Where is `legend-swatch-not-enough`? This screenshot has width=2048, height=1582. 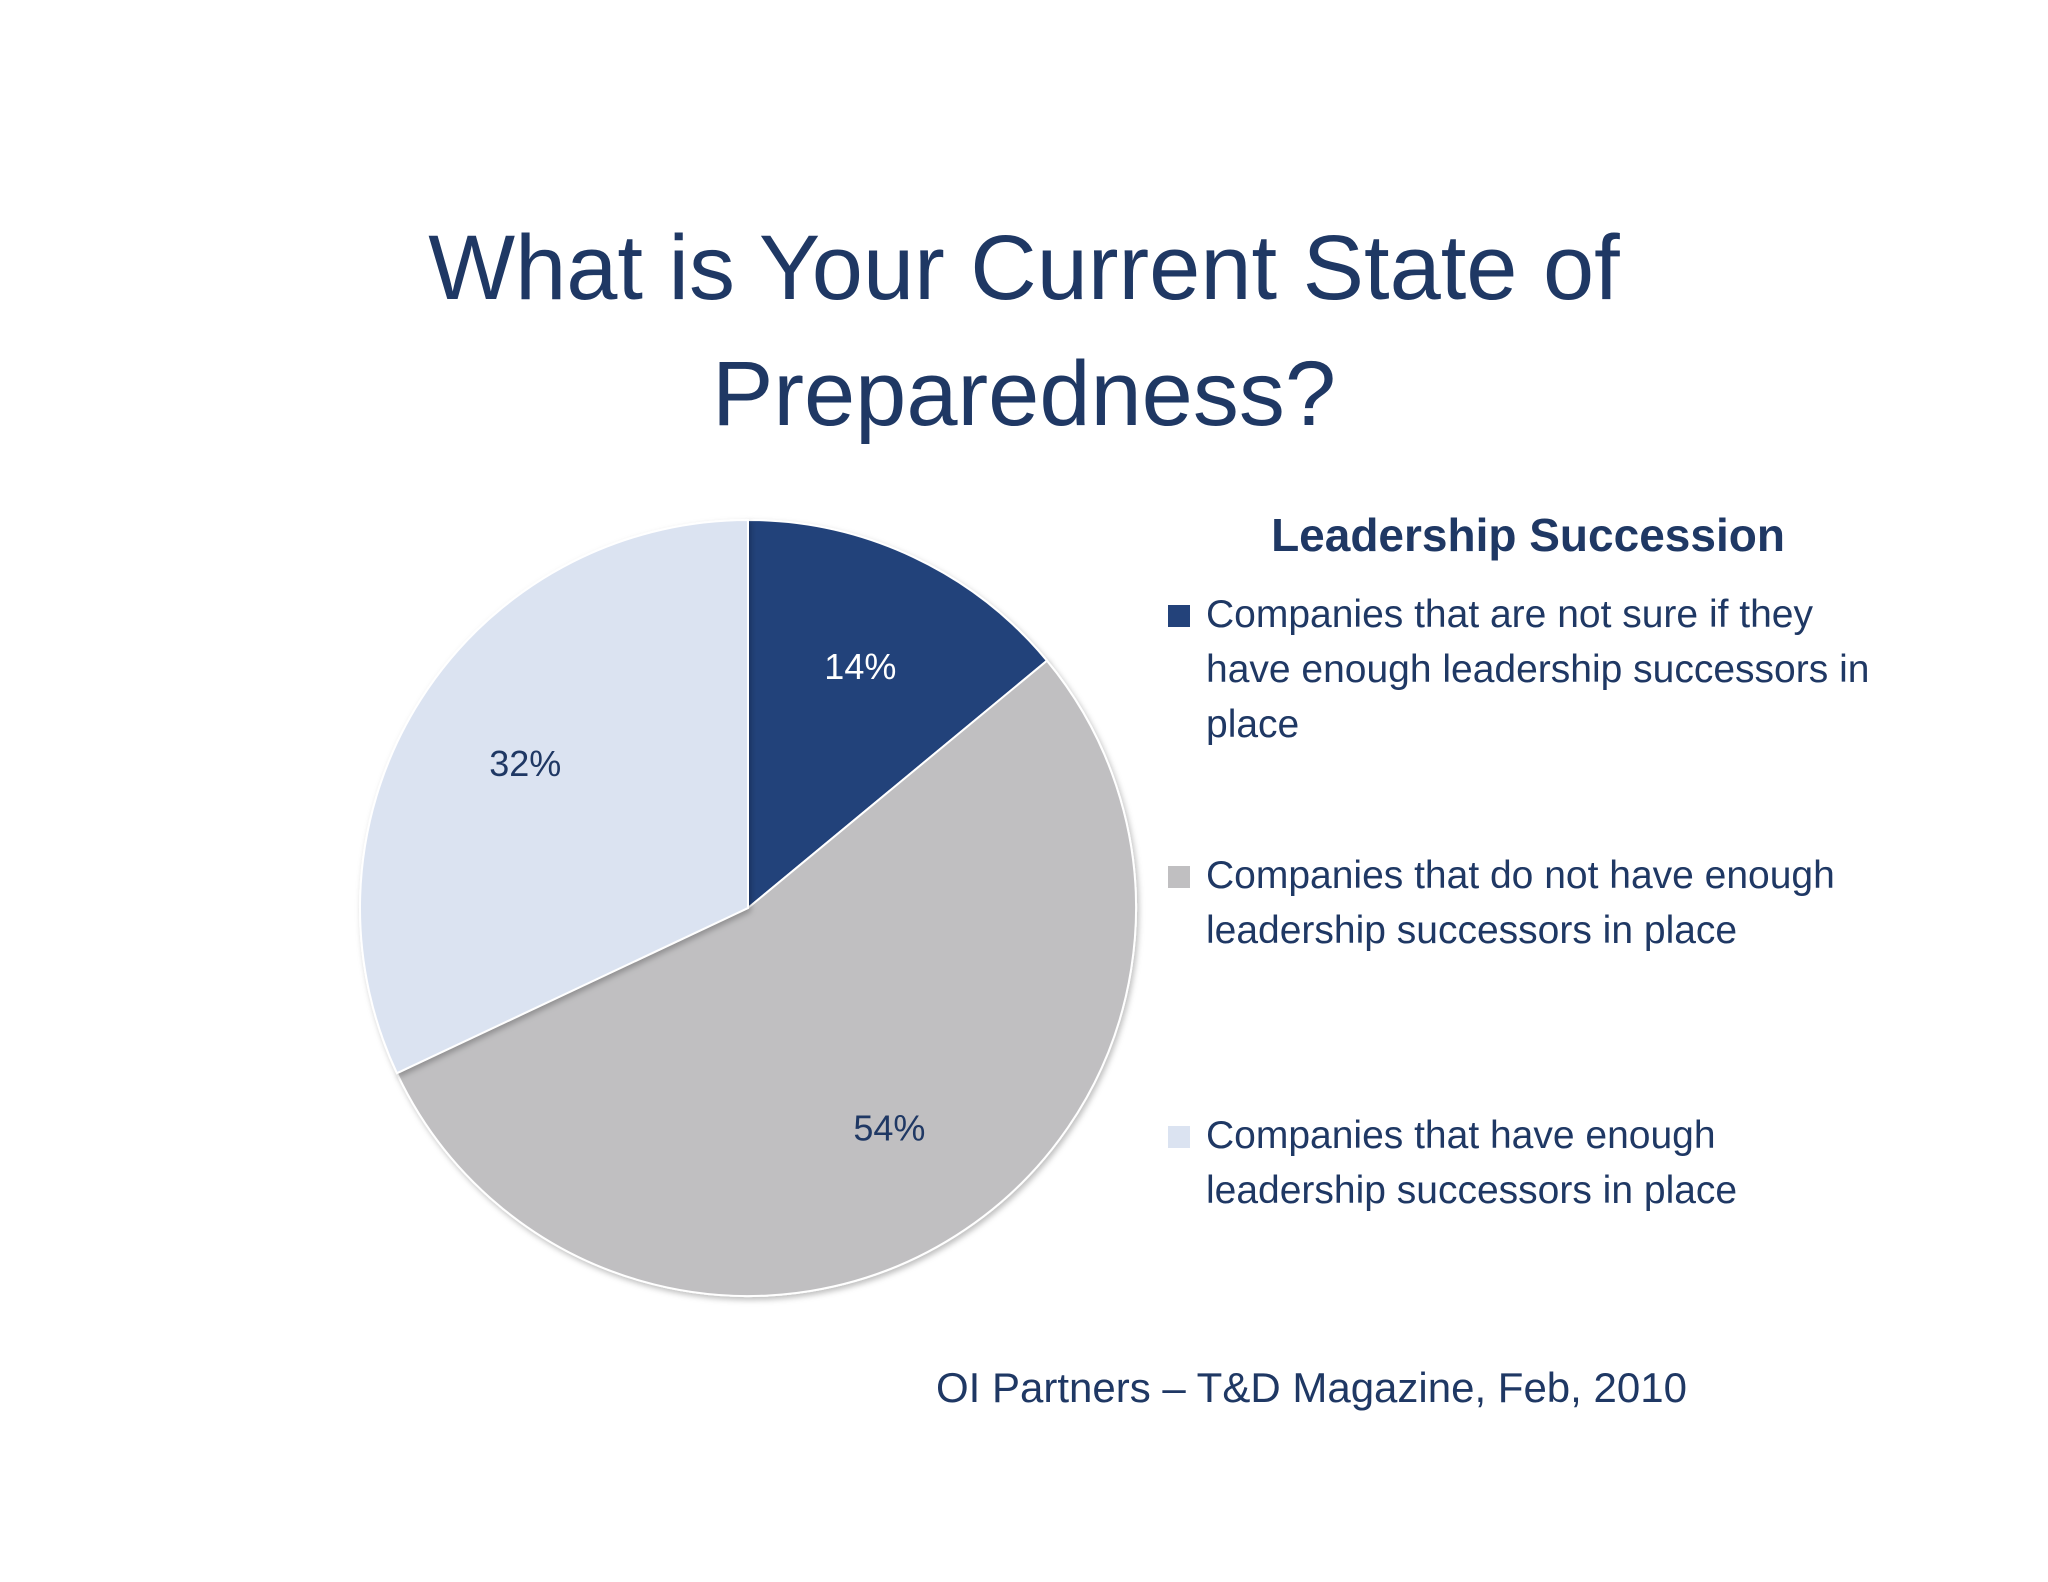
legend-swatch-not-enough is located at coordinates (1179, 877).